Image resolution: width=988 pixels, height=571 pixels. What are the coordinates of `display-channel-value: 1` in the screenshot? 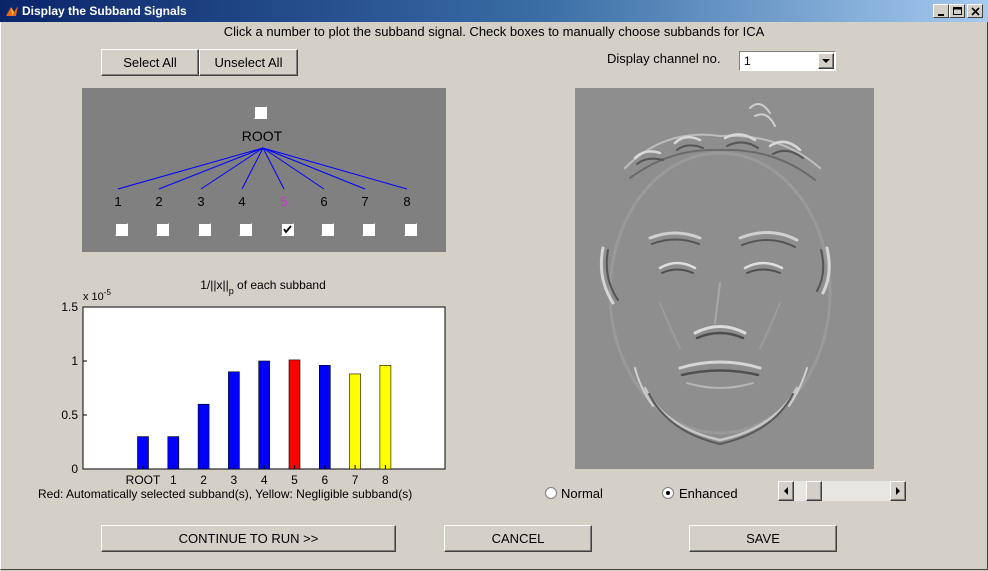 It's located at (747, 61).